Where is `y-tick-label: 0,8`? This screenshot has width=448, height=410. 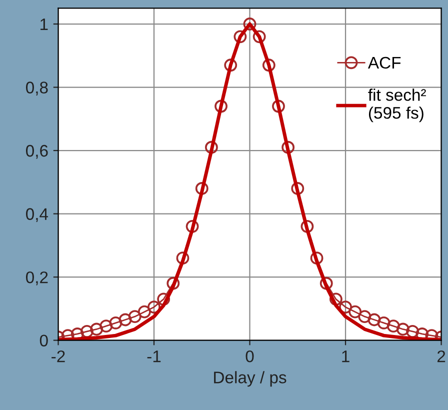 y-tick-label: 0,8 is located at coordinates (37, 89).